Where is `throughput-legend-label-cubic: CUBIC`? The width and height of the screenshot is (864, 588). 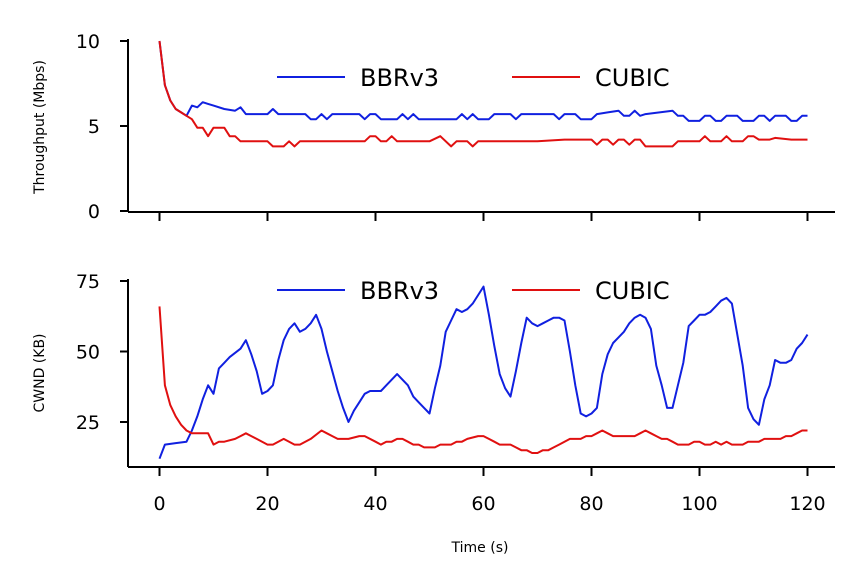
throughput-legend-label-cubic: CUBIC is located at coordinates (632, 78).